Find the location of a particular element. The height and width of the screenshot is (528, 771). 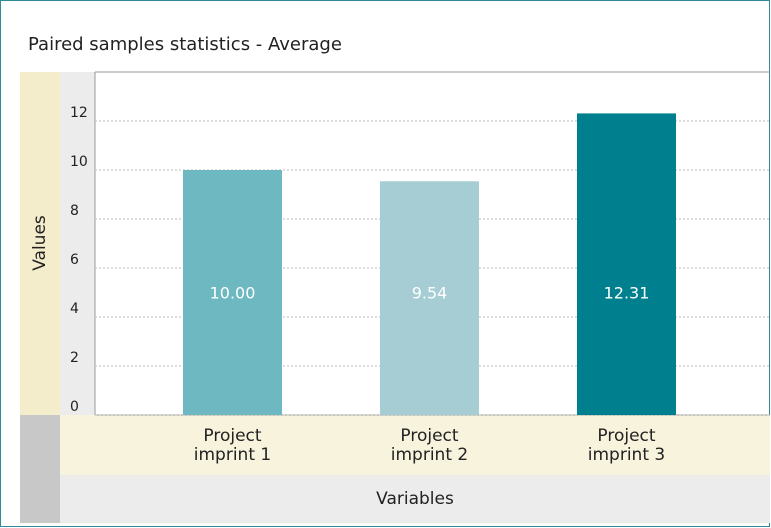

y-tick-band is located at coordinates (77, 243).